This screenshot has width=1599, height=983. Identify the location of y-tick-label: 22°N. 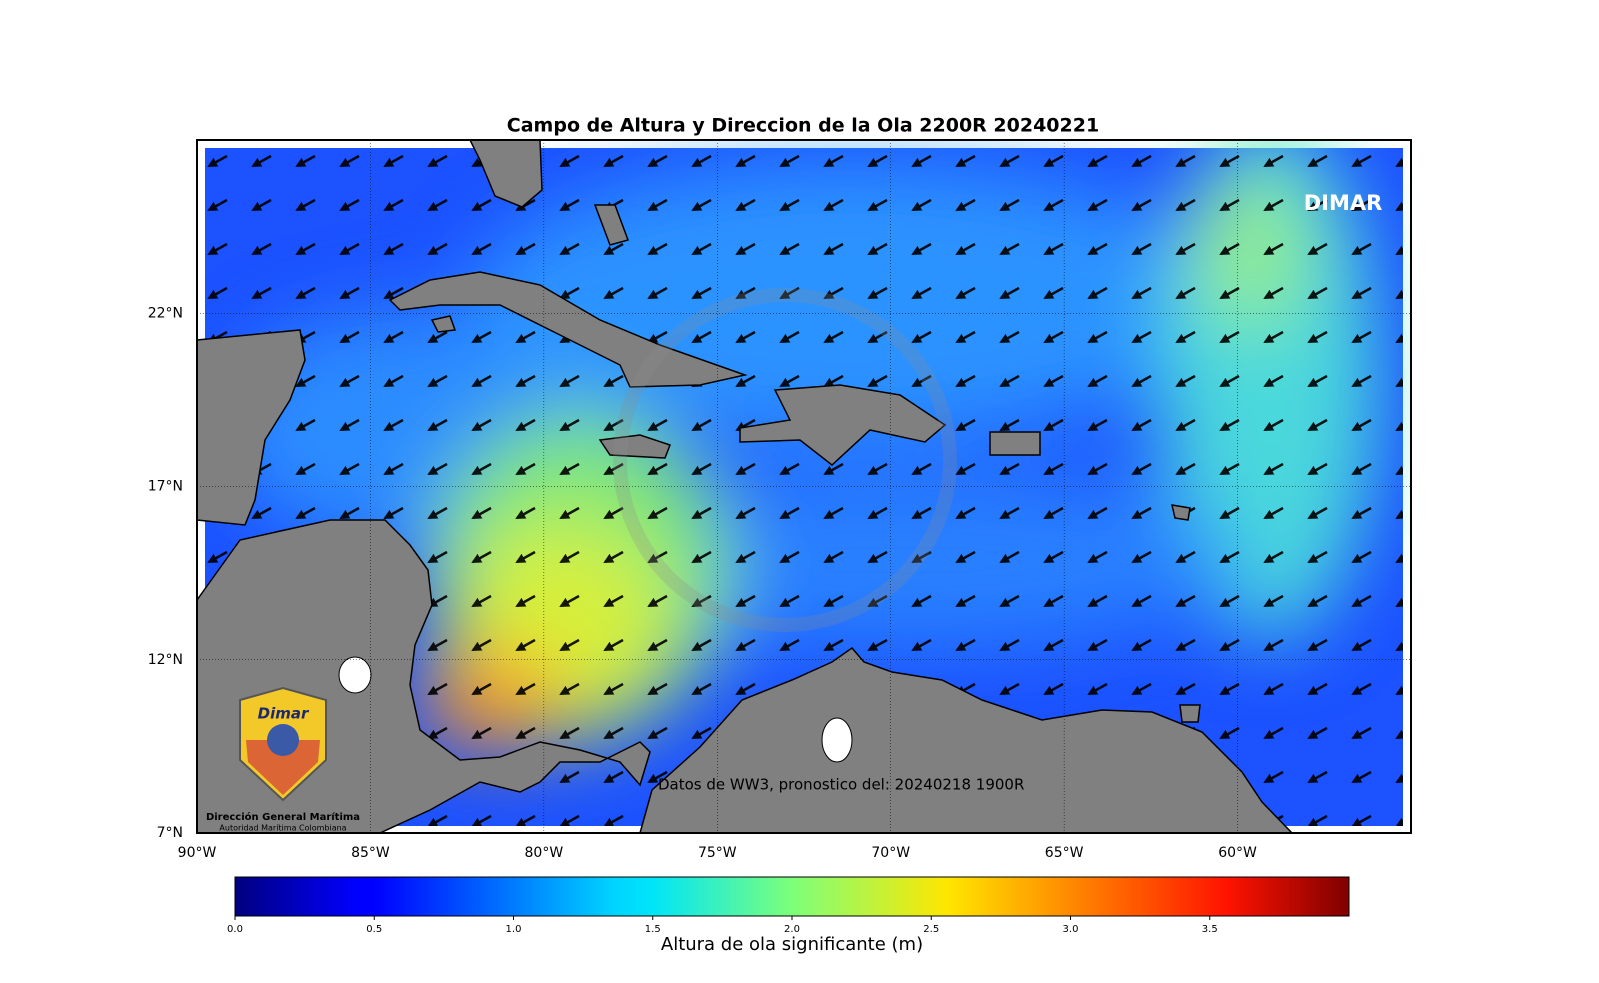
(165, 313).